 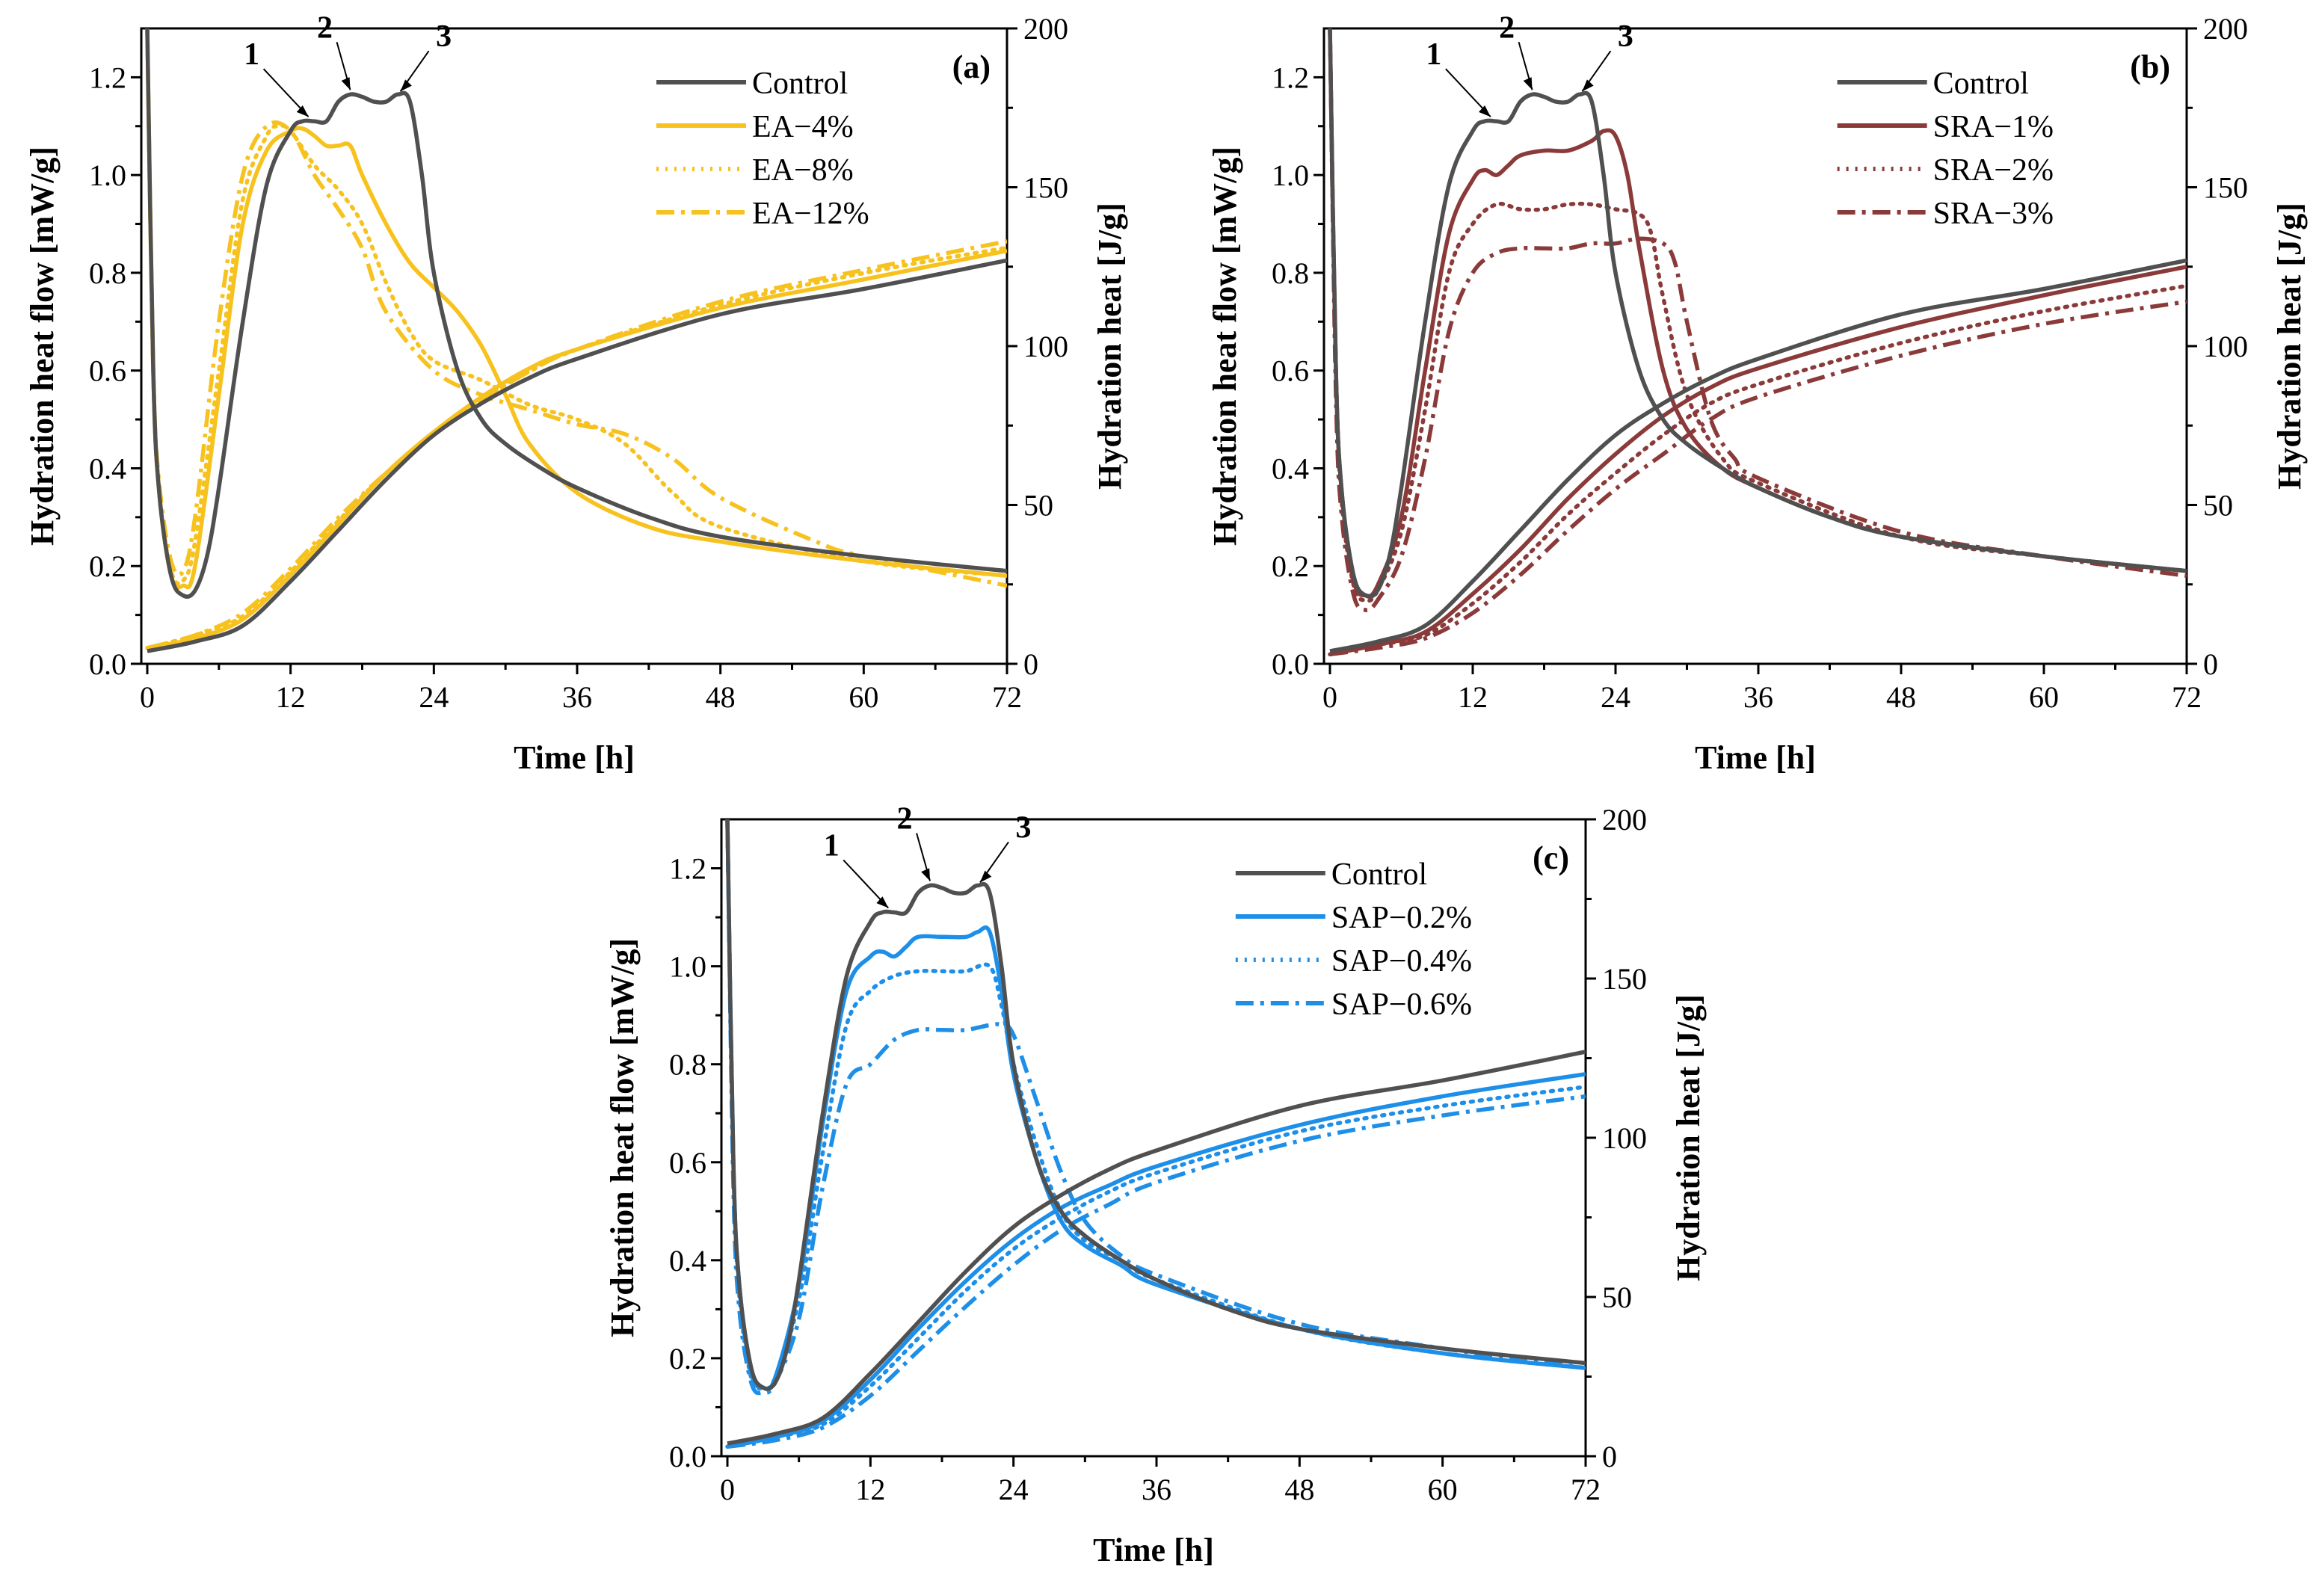 I want to click on legend-label: EA−12%, so click(x=811, y=214).